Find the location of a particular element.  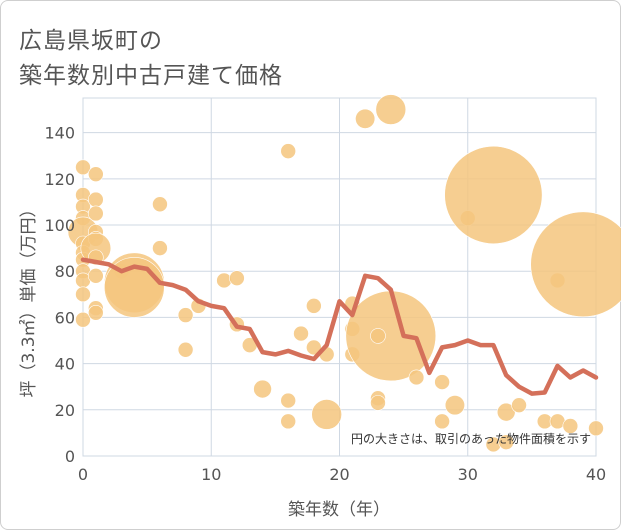

y-tick-label: 40 is located at coordinates (65, 364).